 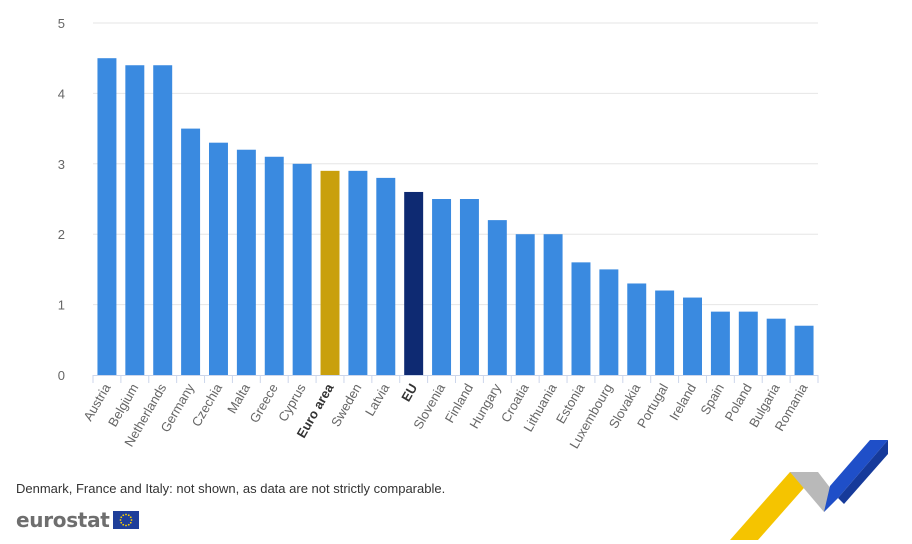 I want to click on y-tick-label: 1, so click(x=61, y=305).